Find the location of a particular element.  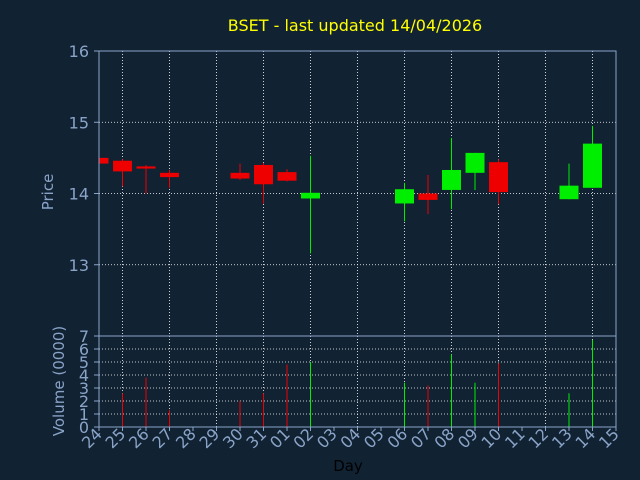

price-axis-label: Price is located at coordinates (48, 192).